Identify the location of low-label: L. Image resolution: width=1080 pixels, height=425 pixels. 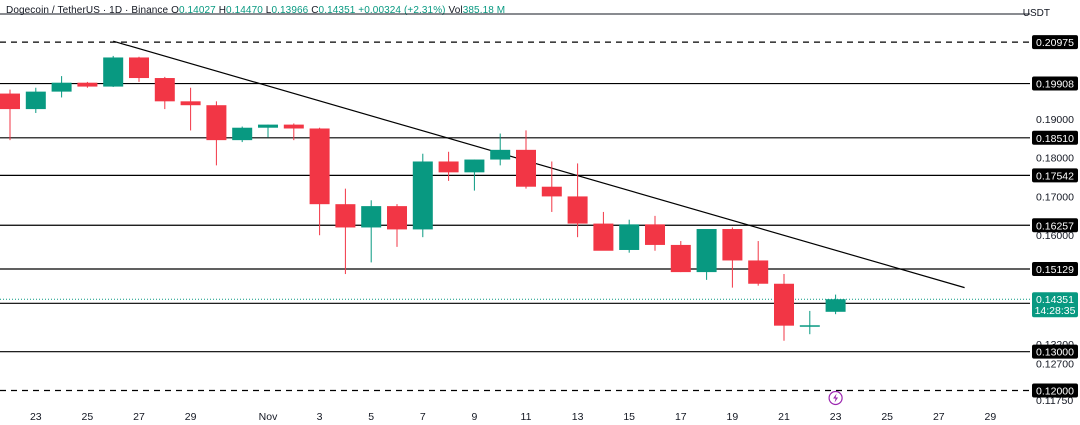
(268, 10).